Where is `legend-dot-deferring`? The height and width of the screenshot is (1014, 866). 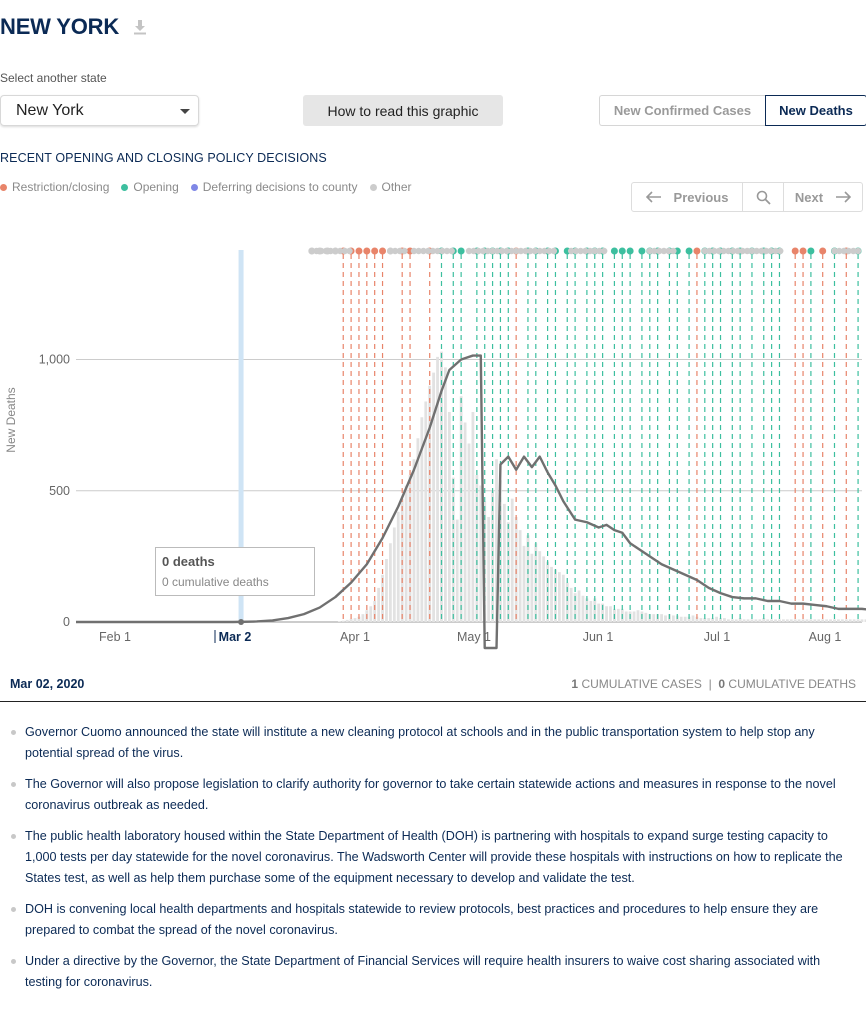
legend-dot-deferring is located at coordinates (194, 187).